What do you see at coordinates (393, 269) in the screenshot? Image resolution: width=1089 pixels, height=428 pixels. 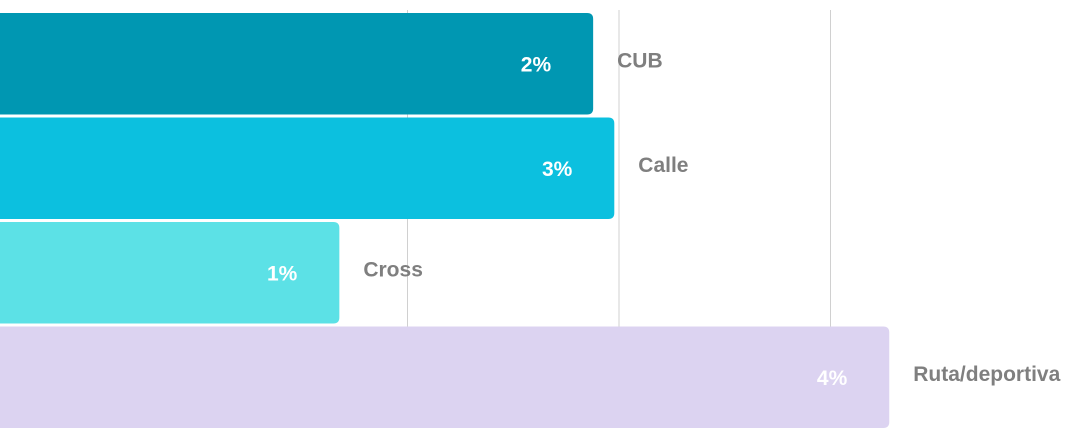 I see `category-label: Cross` at bounding box center [393, 269].